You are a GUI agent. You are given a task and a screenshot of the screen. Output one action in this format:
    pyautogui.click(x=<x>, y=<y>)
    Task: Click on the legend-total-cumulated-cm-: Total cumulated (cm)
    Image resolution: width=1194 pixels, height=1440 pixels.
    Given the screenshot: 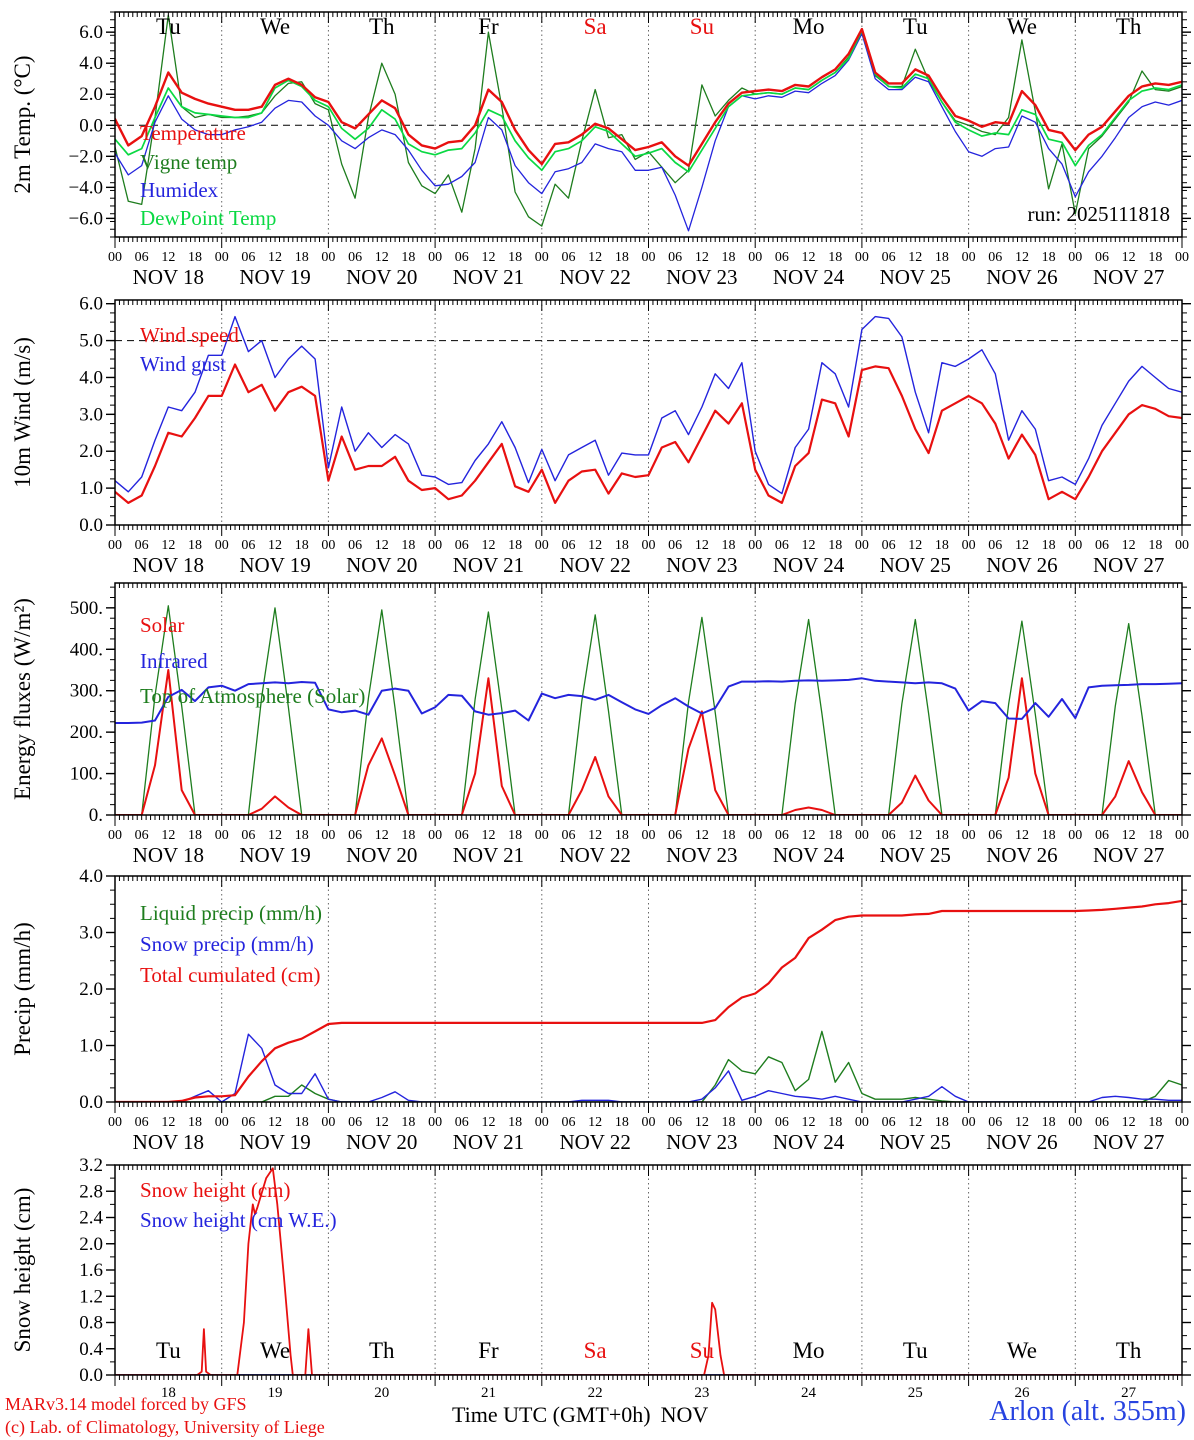 What is the action you would take?
    pyautogui.click(x=230, y=975)
    